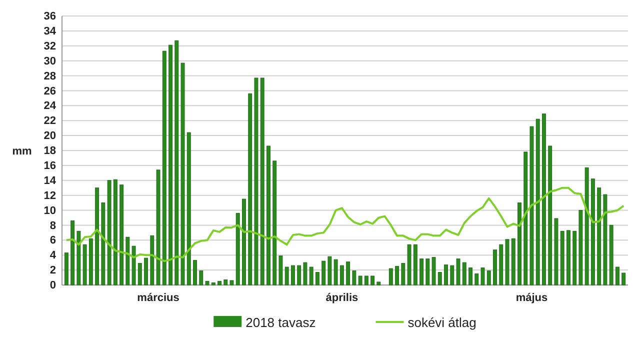 The height and width of the screenshot is (339, 640). What do you see at coordinates (50, 106) in the screenshot?
I see `y-tick-label: 24` at bounding box center [50, 106].